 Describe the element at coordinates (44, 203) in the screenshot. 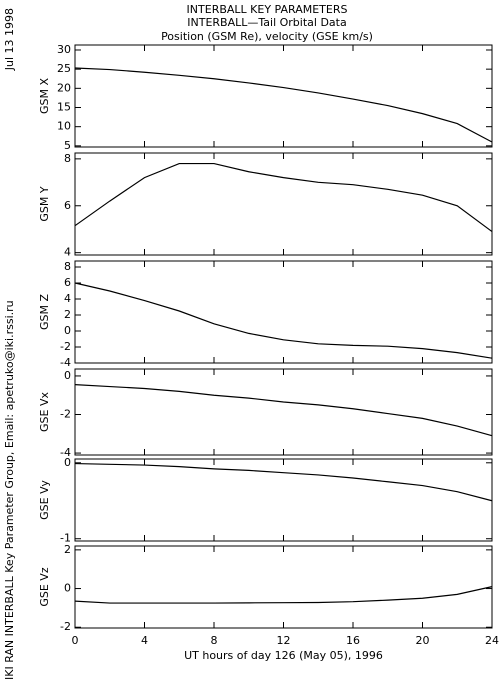

I see `y-axis-label: GSM Y` at that location.